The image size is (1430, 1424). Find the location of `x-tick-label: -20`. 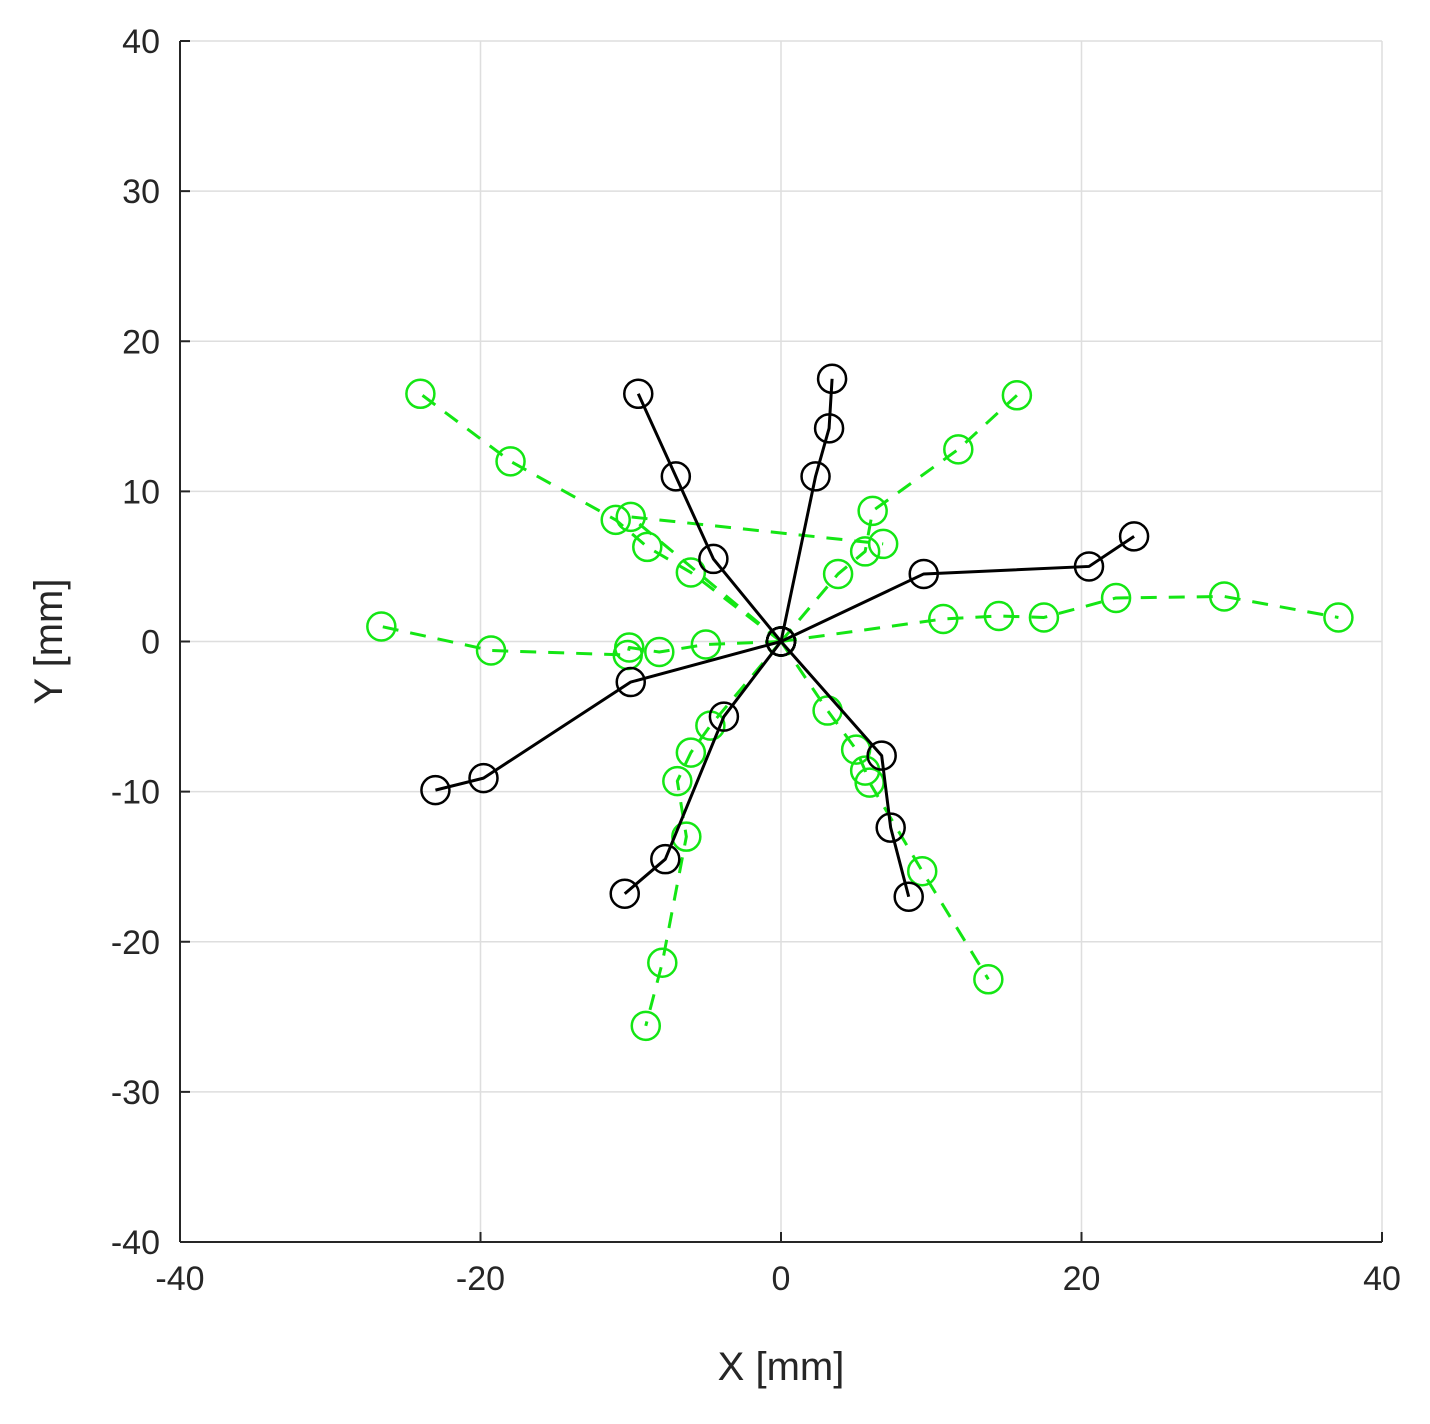

x-tick-label: -20 is located at coordinates (480, 1279).